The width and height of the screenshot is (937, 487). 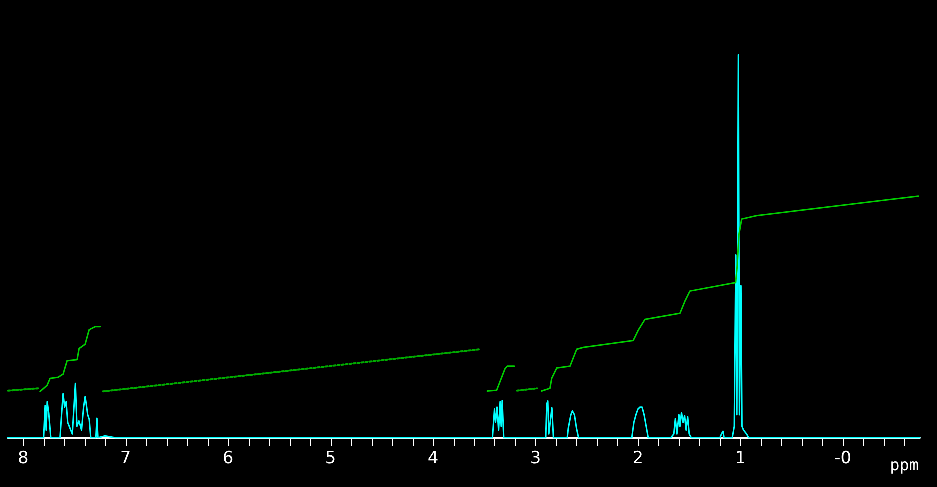 I want to click on x-tick-label: 6, so click(x=228, y=458).